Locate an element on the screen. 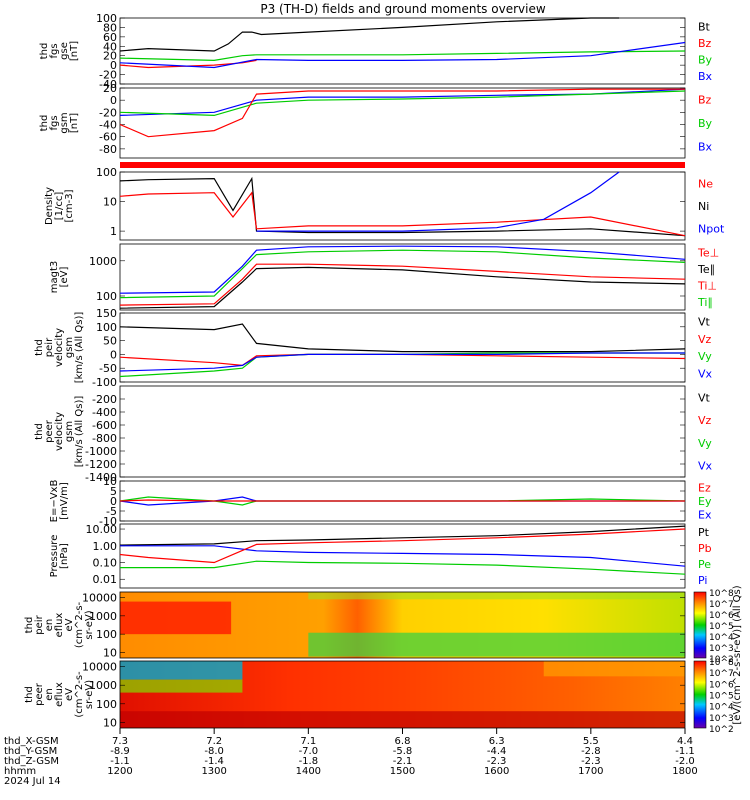  colorbar-tick-label: 10^7 is located at coordinates (721, 674).